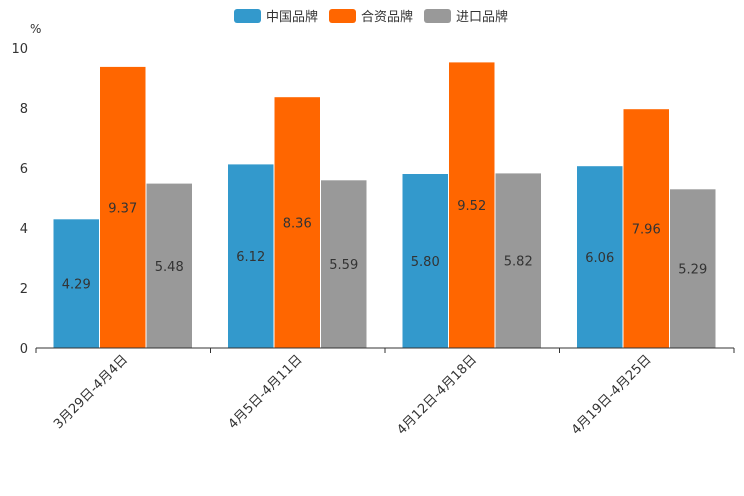  I want to click on legend-item-joint-venture-brand: 合资品牌, so click(371, 17).